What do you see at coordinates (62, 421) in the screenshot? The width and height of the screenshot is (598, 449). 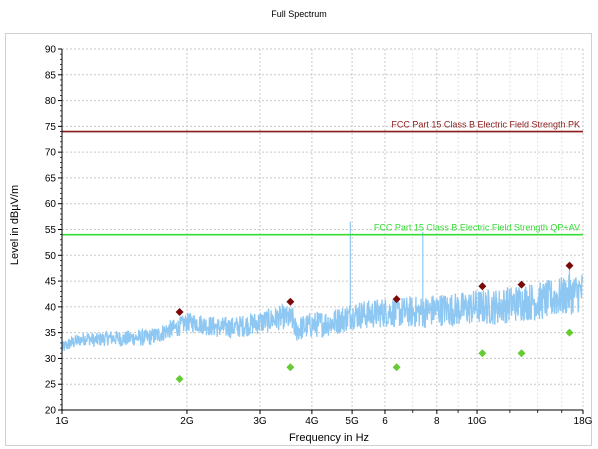 I see `x-tick-label: 1G` at bounding box center [62, 421].